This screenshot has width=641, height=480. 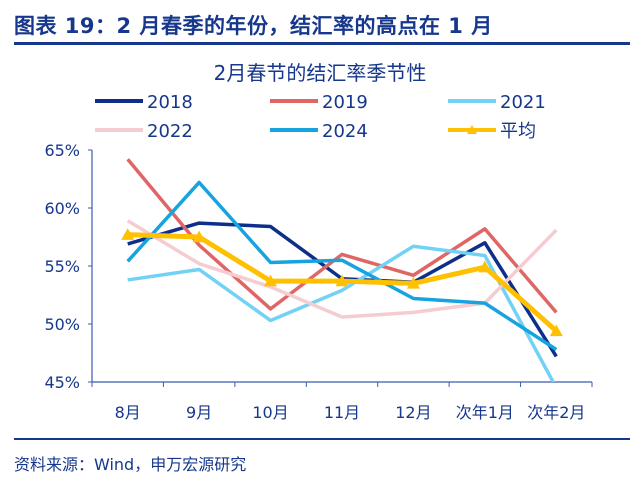 What do you see at coordinates (253, 26) in the screenshot?
I see `figure-title: 图表 19：2 月春季的年份，结汇率的高点在 1 月` at bounding box center [253, 26].